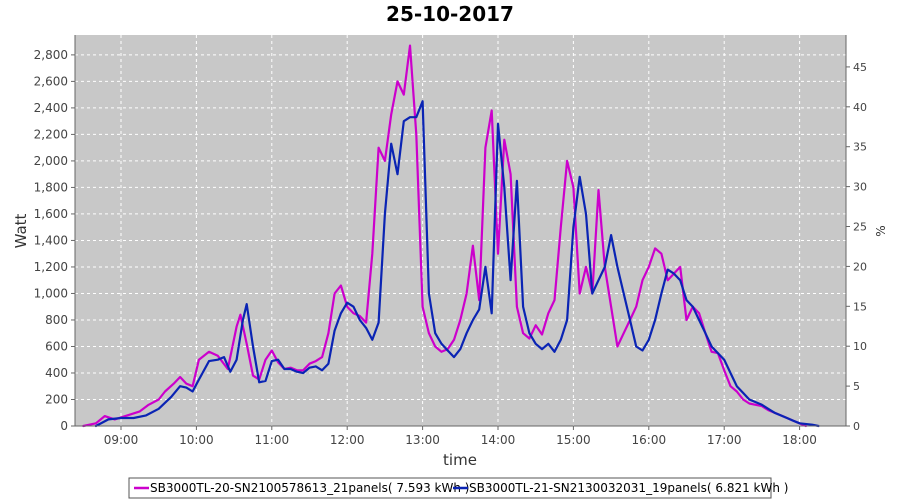  I want to click on y-tick-label: 1,600, so click(51, 214).